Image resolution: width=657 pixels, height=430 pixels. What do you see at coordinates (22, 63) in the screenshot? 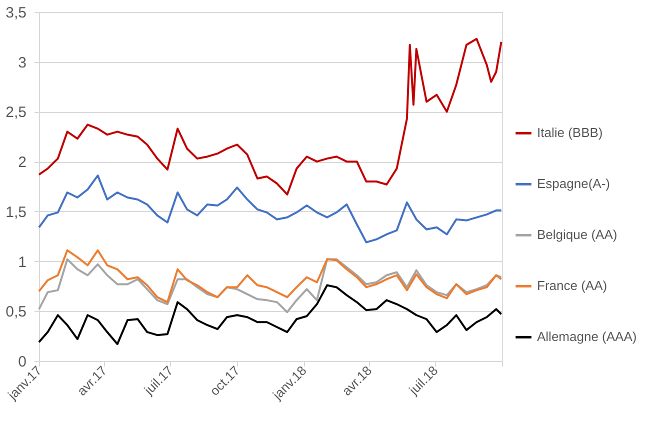
I see `y-tick-label: 3` at bounding box center [22, 63].